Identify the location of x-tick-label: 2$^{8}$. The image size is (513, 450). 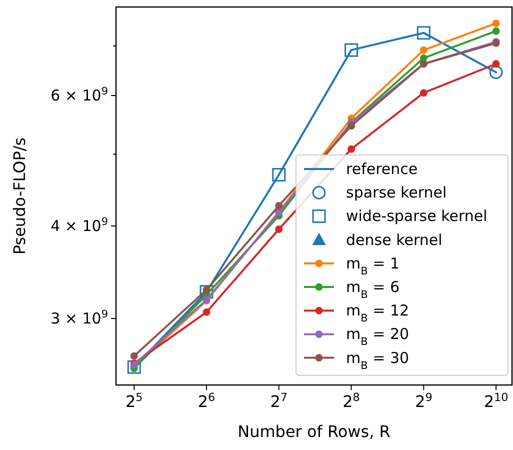
(351, 400).